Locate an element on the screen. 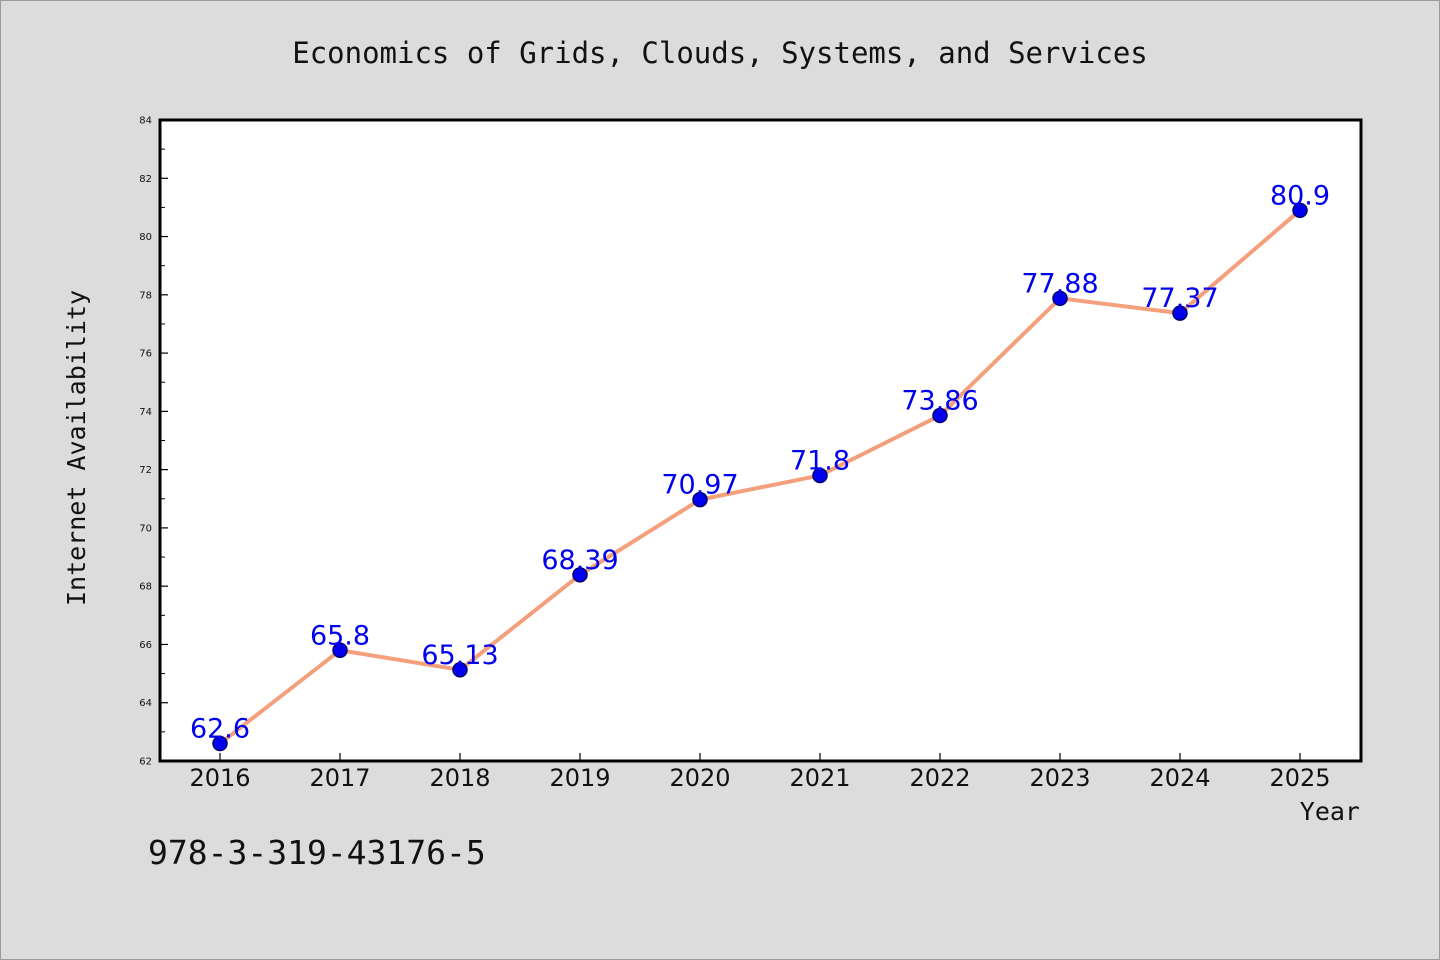 Image resolution: width=1440 pixels, height=960 pixels. data-label: 71.8 is located at coordinates (820, 460).